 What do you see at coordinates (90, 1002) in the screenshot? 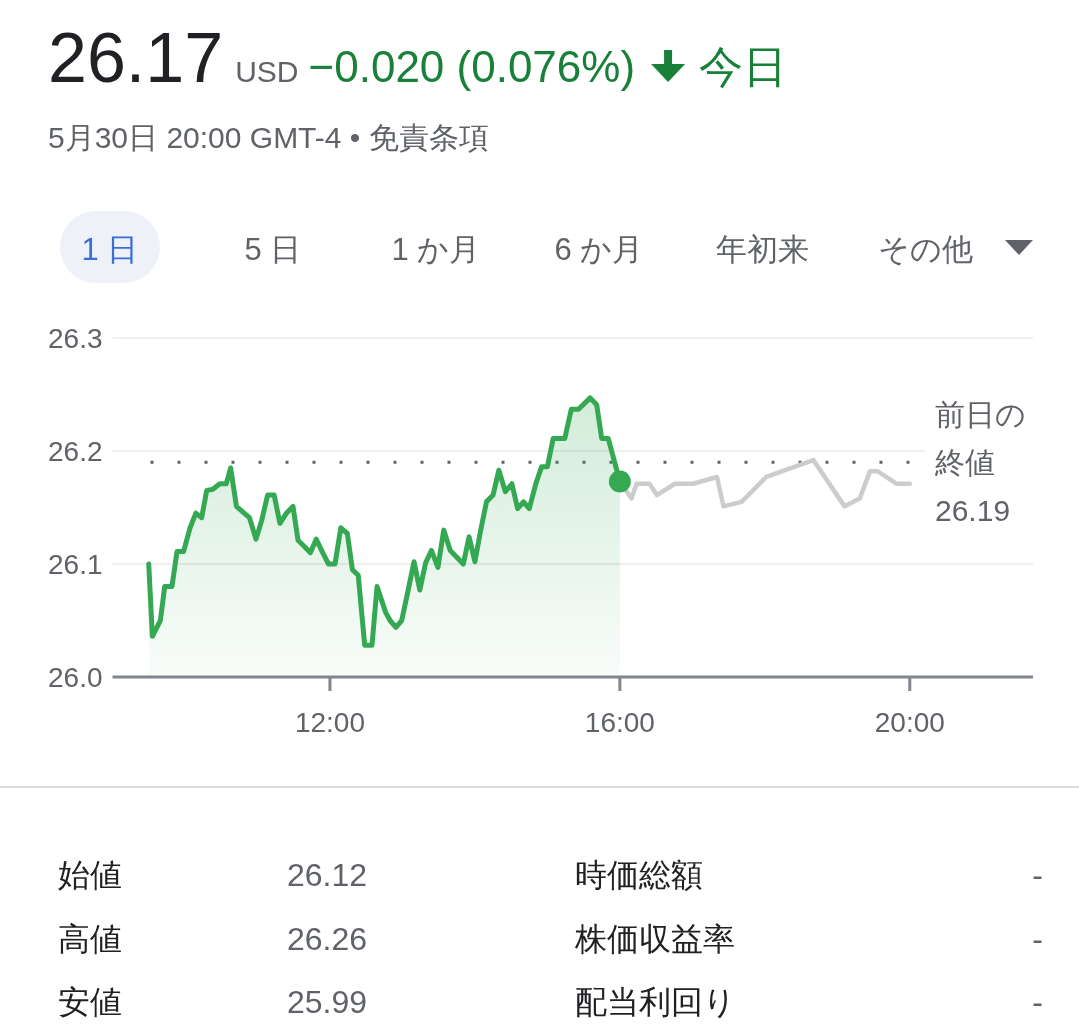
I see `annotation: 安値` at bounding box center [90, 1002].